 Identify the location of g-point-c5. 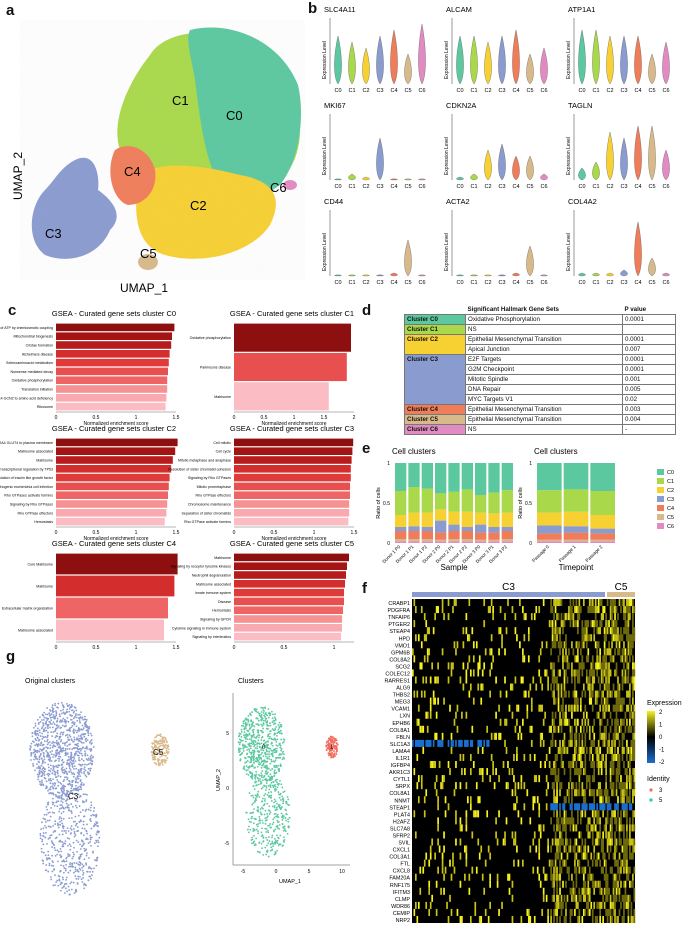
(153, 749).